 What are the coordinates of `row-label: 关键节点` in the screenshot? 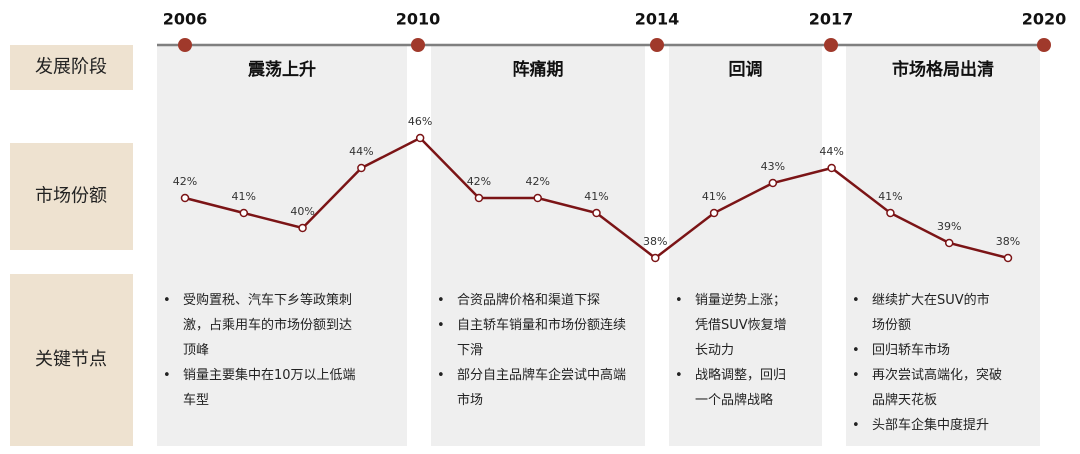 It's located at (71, 359).